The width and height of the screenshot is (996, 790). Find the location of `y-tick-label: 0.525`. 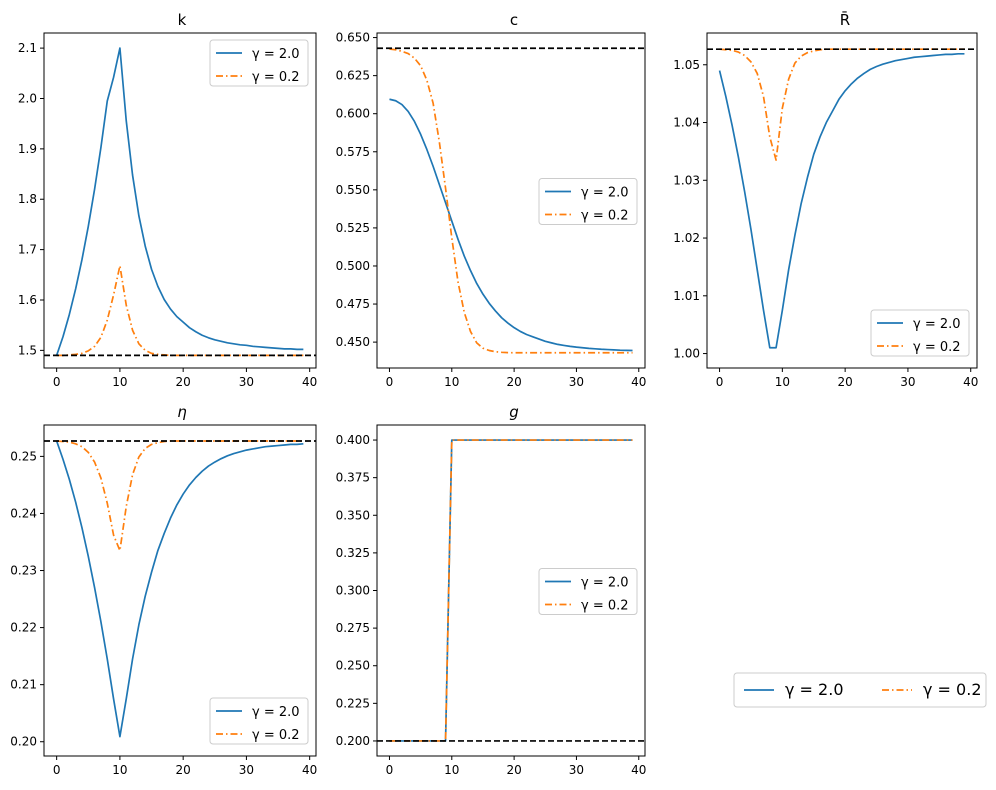

y-tick-label: 0.525 is located at coordinates (353, 228).